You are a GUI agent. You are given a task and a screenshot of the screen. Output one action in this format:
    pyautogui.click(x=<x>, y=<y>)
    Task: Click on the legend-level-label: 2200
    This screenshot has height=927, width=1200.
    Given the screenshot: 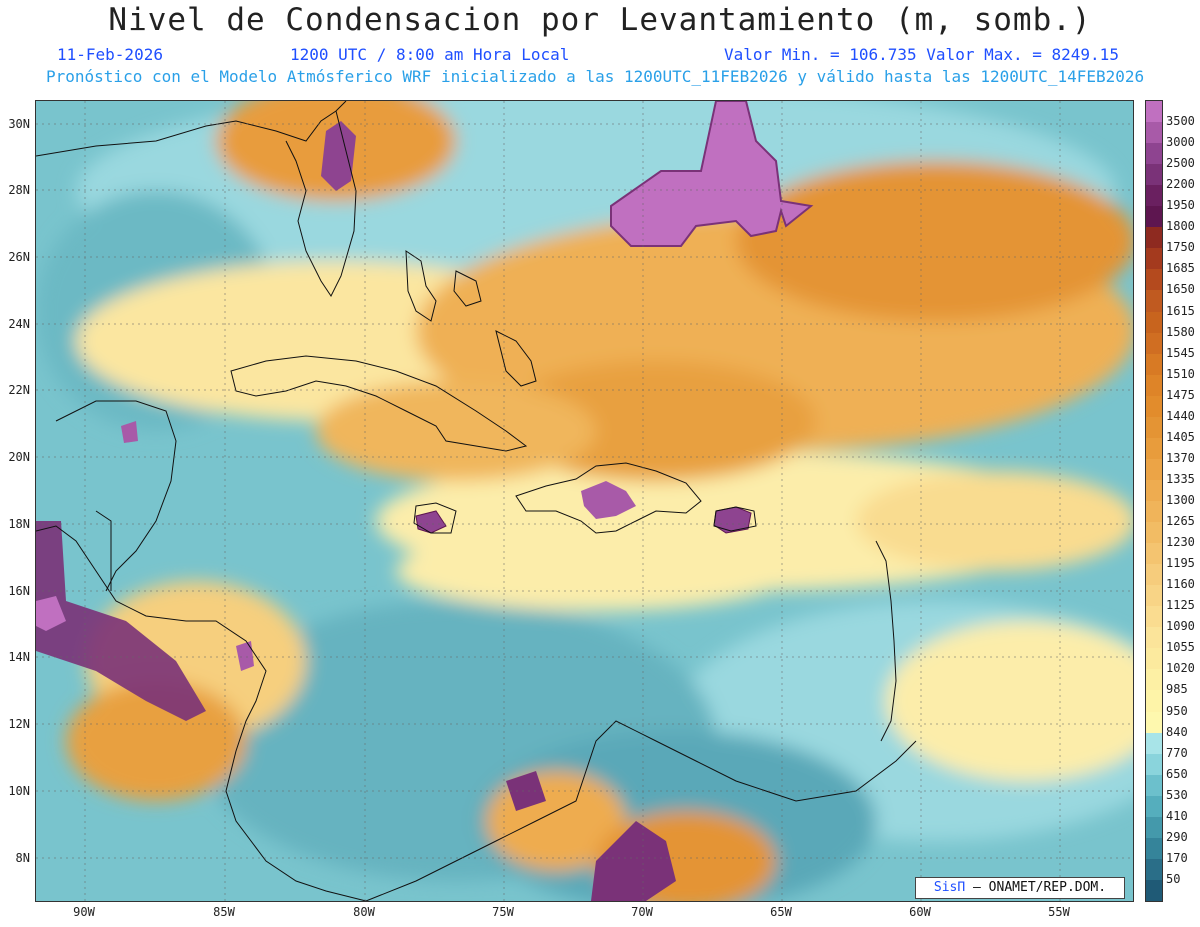 What is the action you would take?
    pyautogui.click(x=1180, y=184)
    